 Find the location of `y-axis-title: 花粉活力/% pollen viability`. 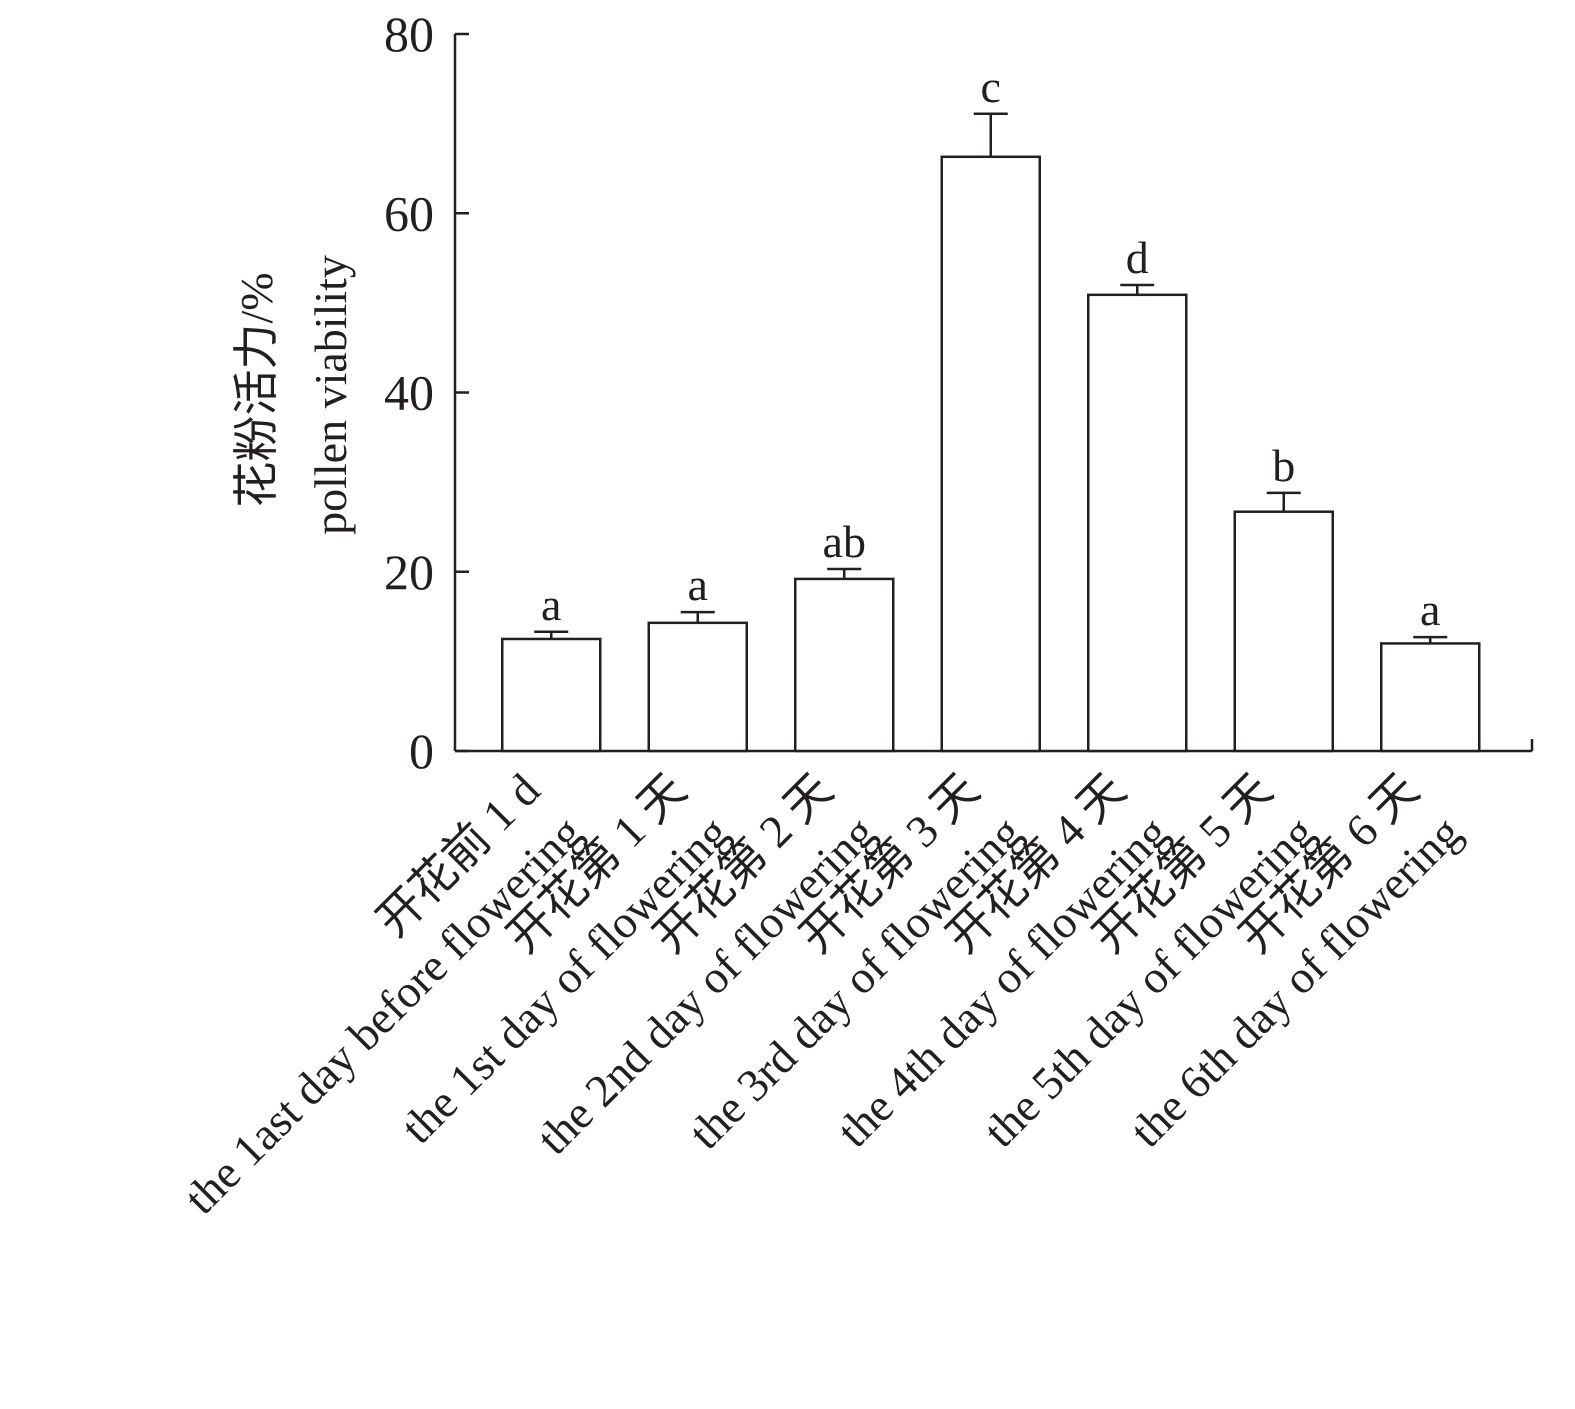

y-axis-title: 花粉活力/% pollen viability is located at coordinates (293, 395).